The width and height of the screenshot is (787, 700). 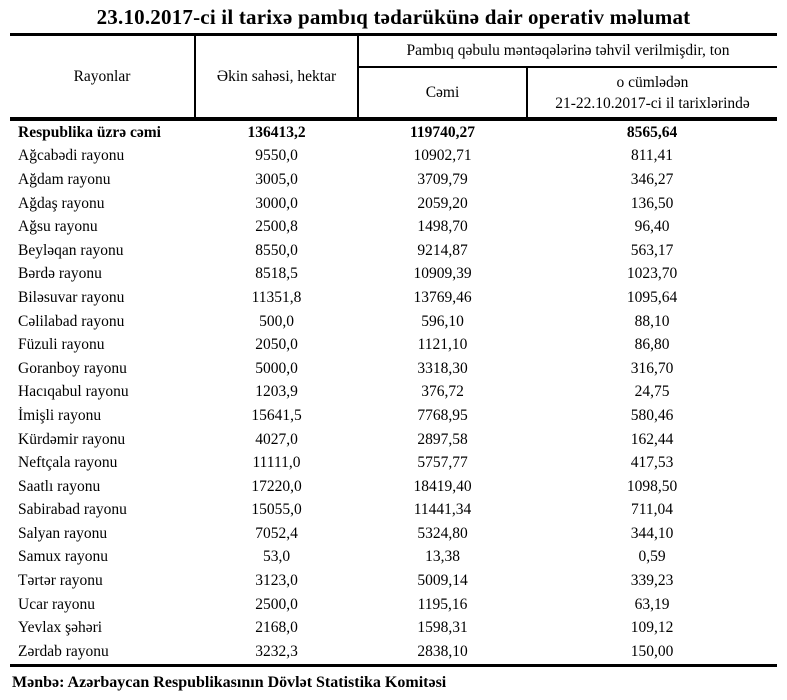 I want to click on delivered-recent-cell: 162,44, so click(x=652, y=439).